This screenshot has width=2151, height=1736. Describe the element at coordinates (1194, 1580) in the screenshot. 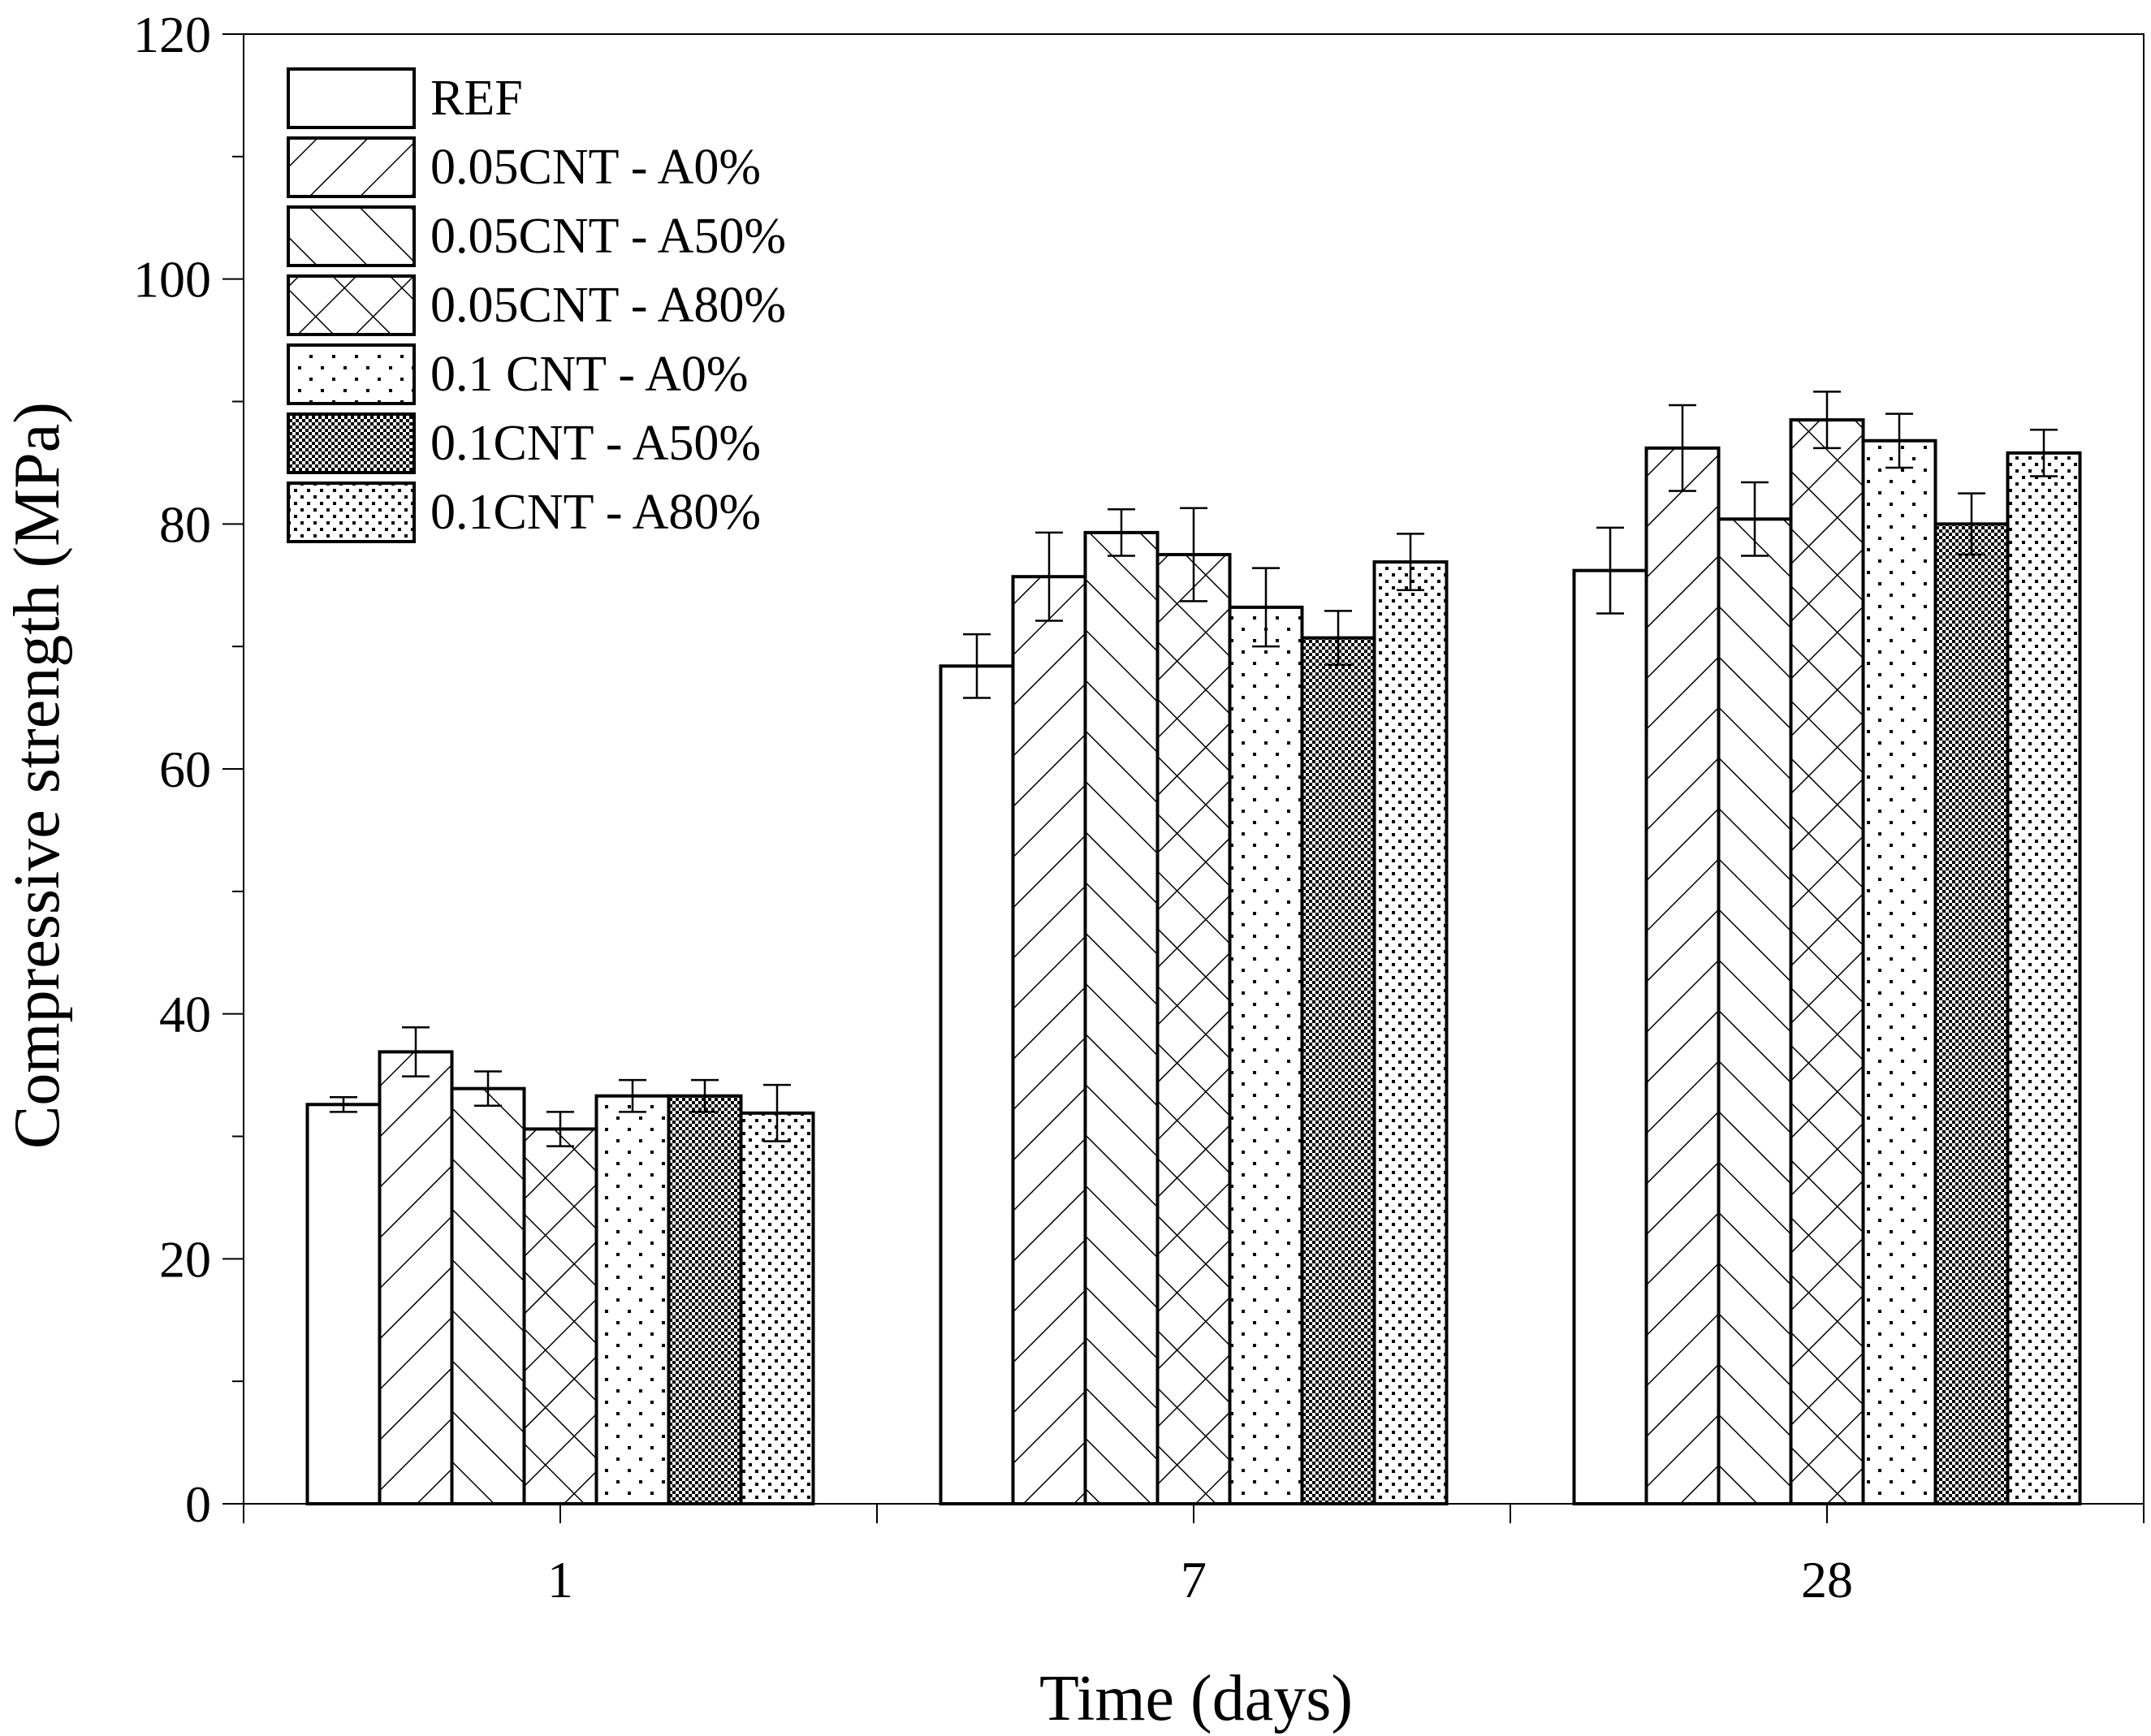

I see `x-tick-label: 7` at that location.